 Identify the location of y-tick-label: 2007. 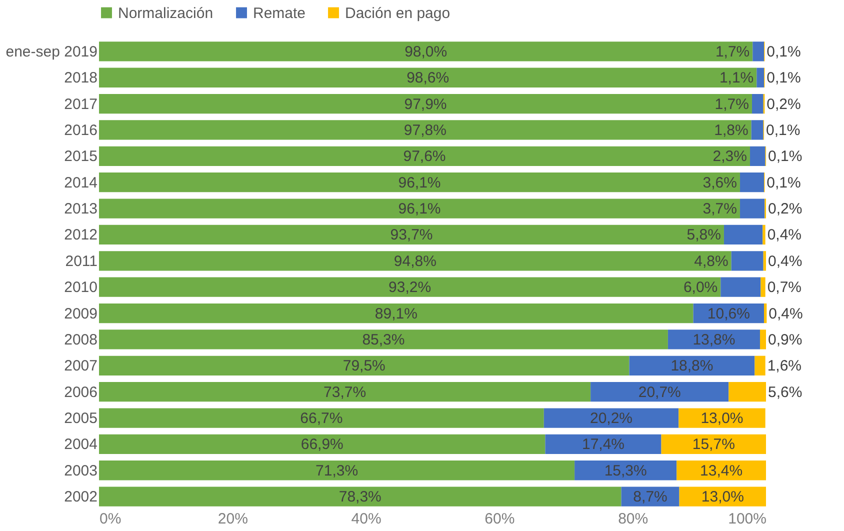
(81, 366).